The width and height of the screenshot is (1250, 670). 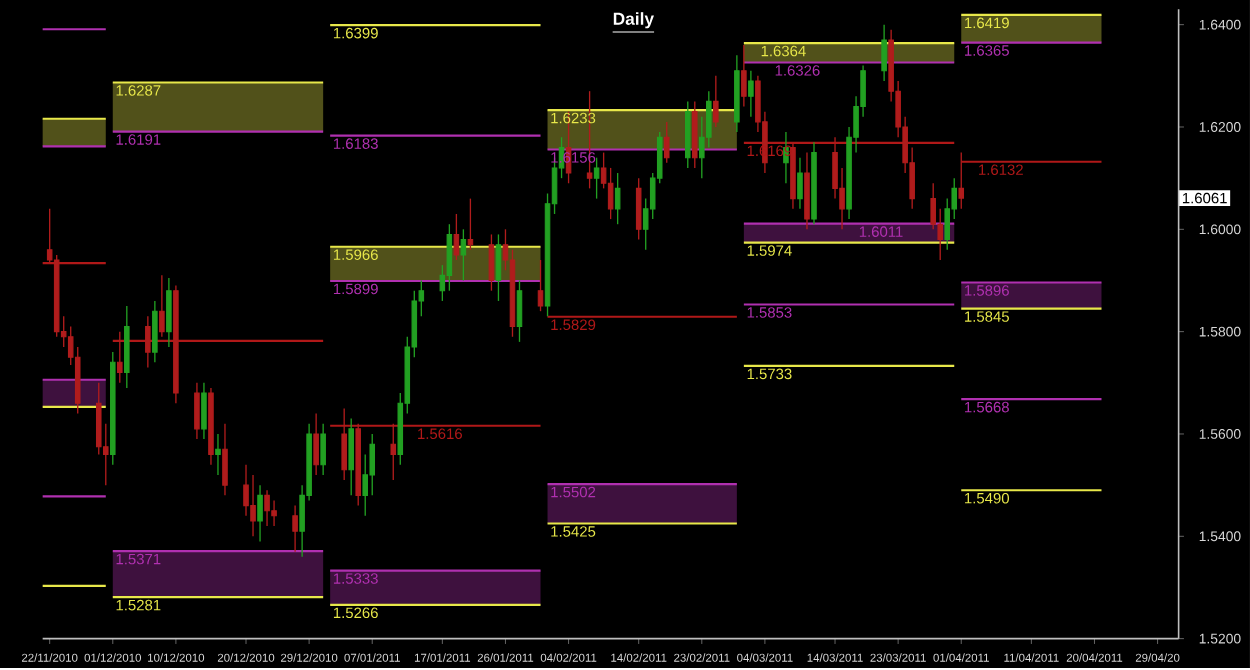 What do you see at coordinates (633, 19) in the screenshot?
I see `chart-title: Daily` at bounding box center [633, 19].